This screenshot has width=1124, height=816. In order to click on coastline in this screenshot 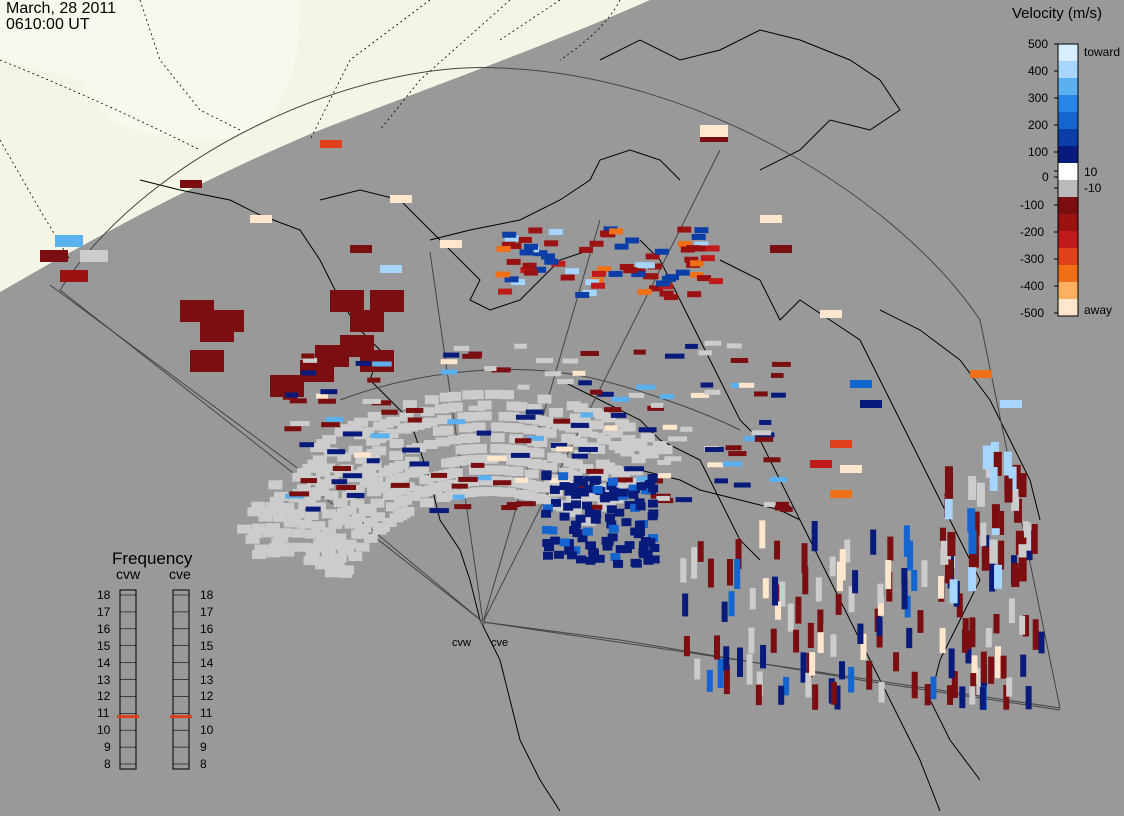, I will do `click(960, 415)`.